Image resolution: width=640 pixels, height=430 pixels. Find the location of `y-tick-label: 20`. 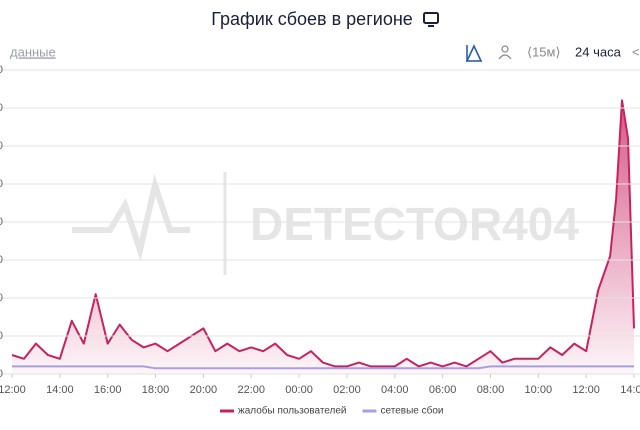

y-tick-label: 20 is located at coordinates (1, 298).